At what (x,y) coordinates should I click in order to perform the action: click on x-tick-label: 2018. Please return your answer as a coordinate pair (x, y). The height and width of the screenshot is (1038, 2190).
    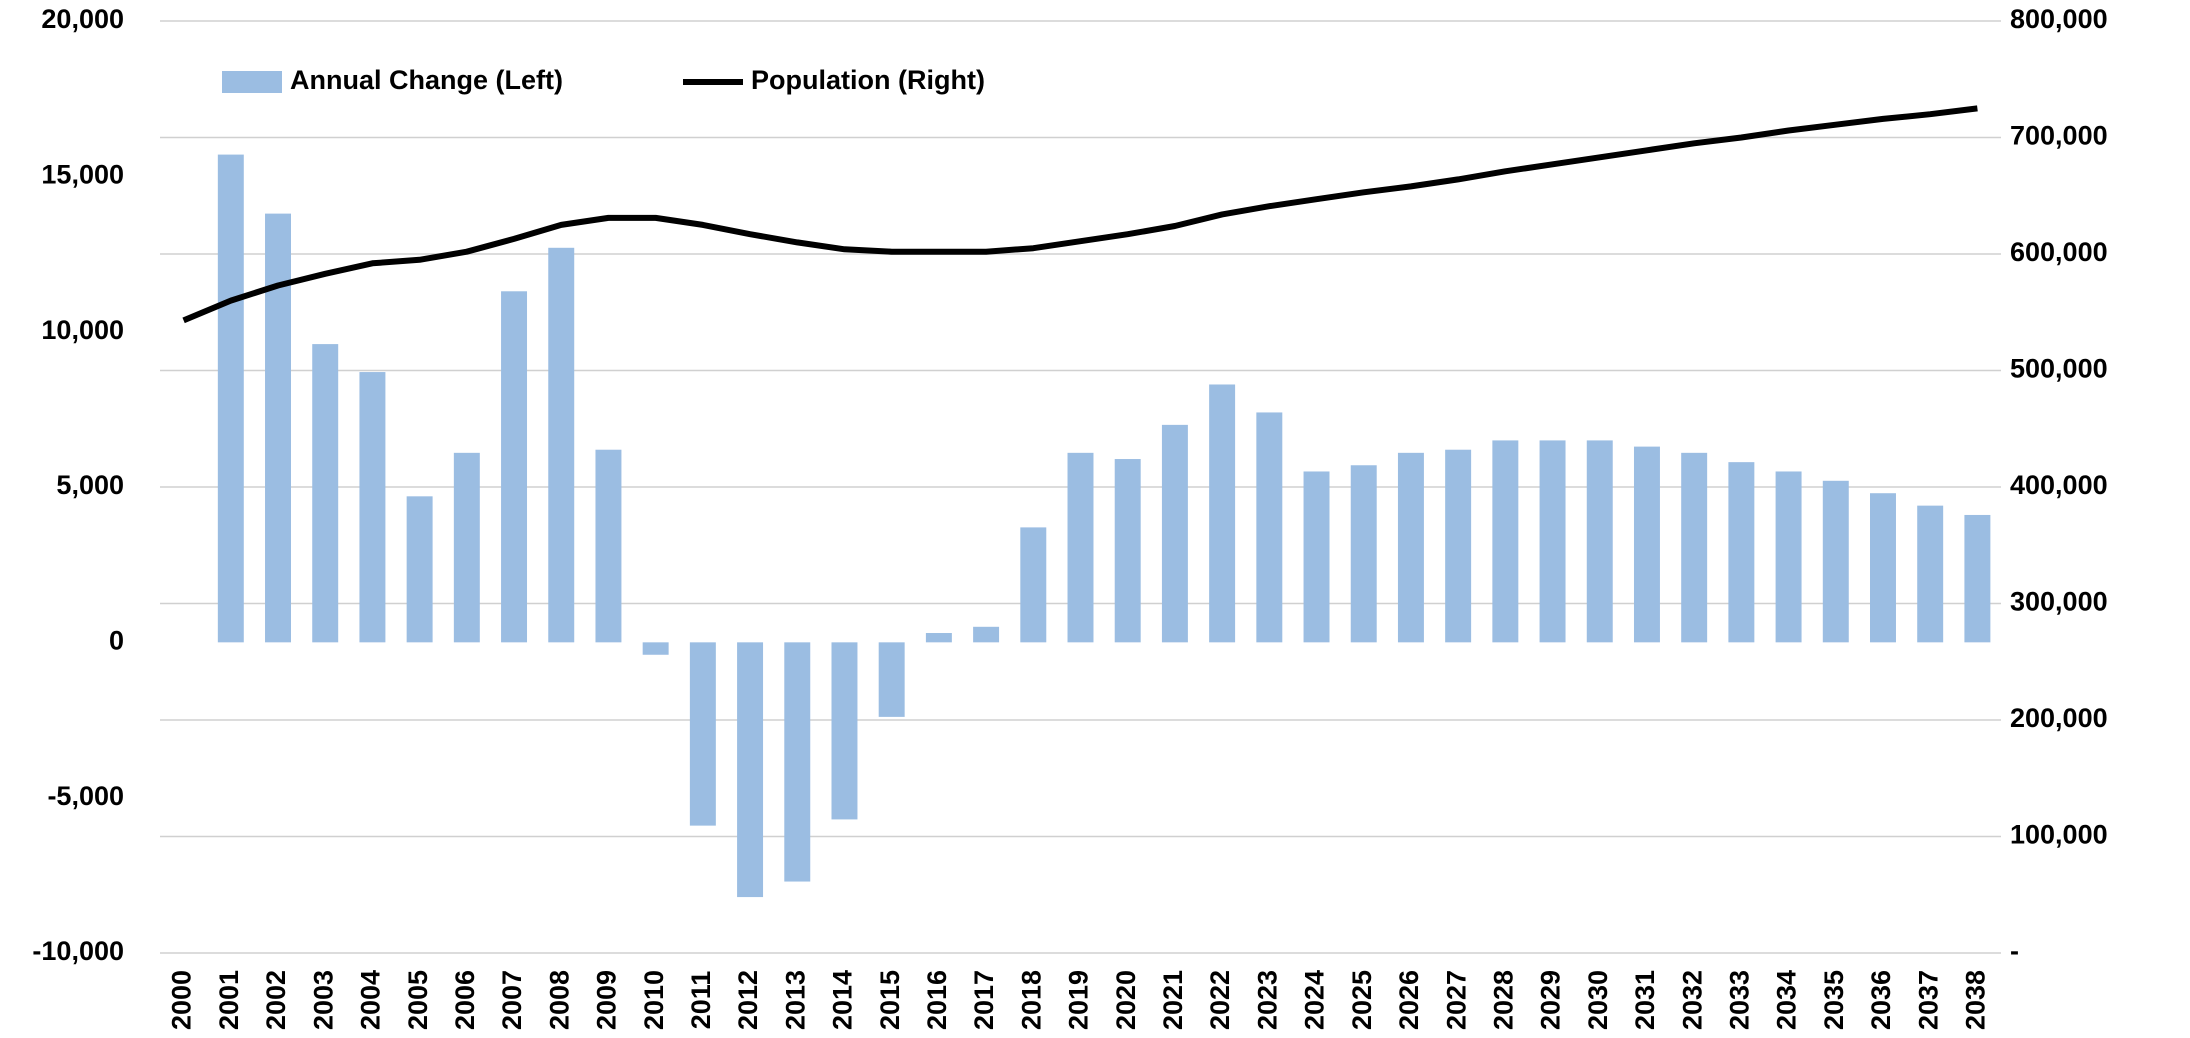
    Looking at the image, I should click on (1031, 1000).